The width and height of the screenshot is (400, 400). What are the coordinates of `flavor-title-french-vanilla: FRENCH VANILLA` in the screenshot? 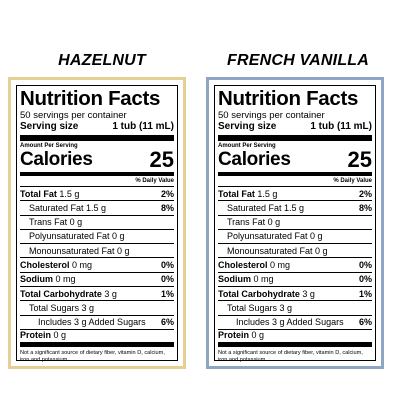 It's located at (298, 60).